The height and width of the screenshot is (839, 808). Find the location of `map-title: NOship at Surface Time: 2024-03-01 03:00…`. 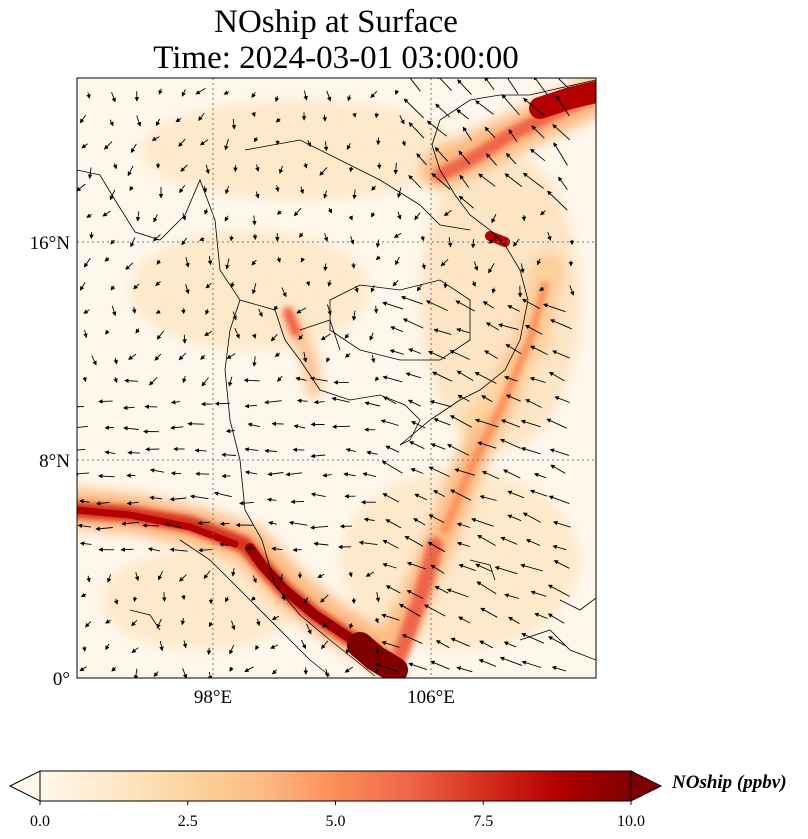

map-title: NOship at Surface Time: 2024-03-01 03:00… is located at coordinates (336, 40).